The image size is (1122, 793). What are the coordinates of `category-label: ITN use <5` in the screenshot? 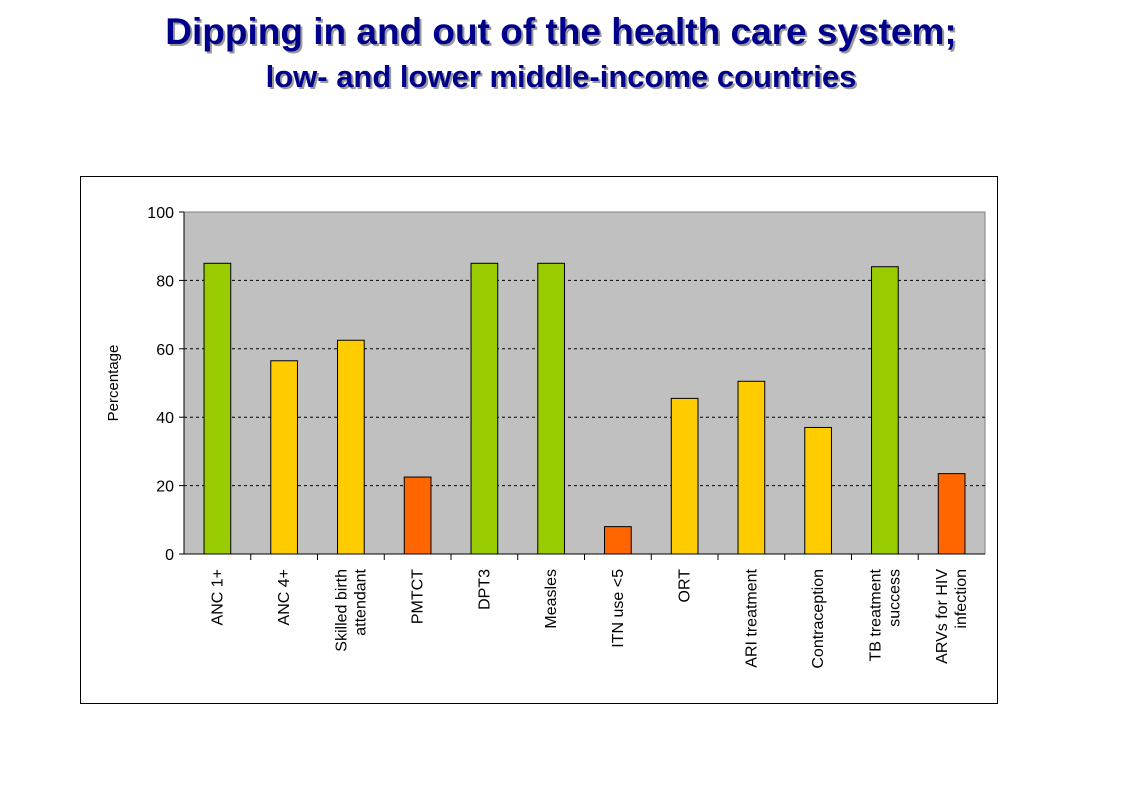 It's located at (618, 608).